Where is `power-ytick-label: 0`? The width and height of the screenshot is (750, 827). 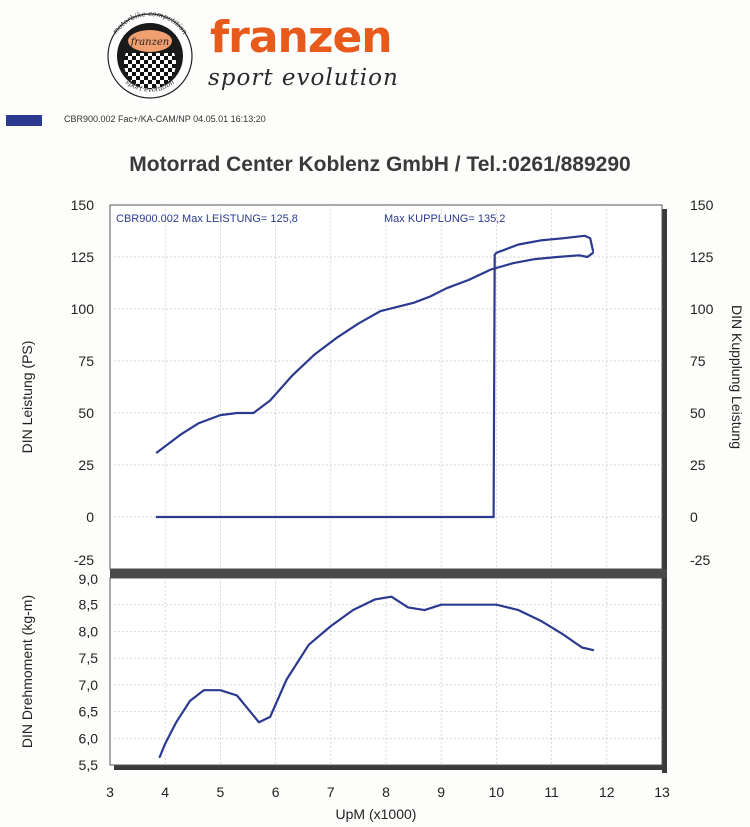
power-ytick-label: 0 is located at coordinates (90, 517).